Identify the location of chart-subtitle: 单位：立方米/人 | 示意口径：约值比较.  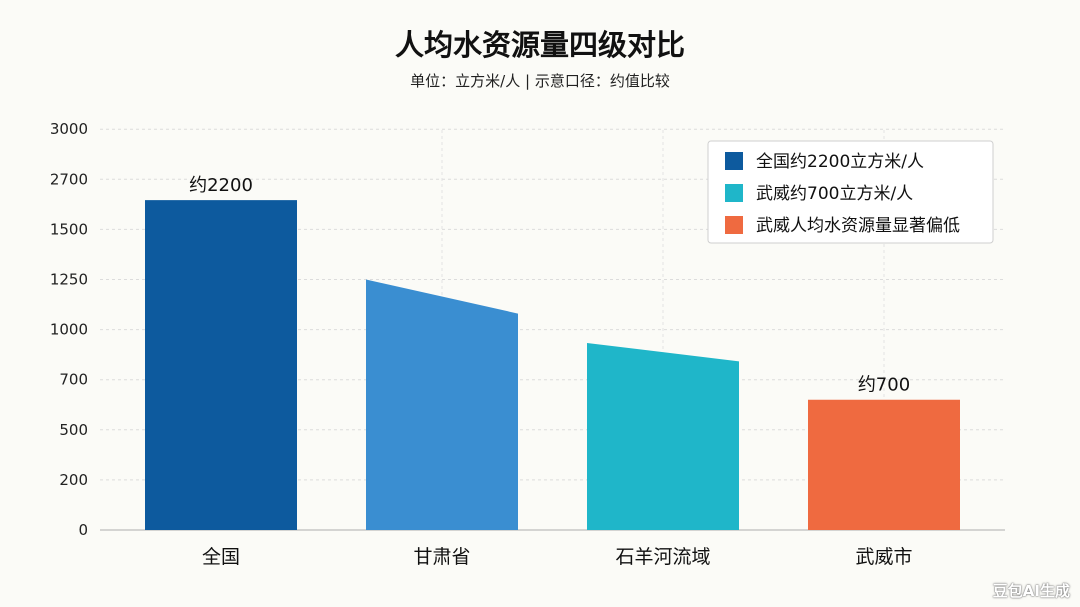
(540, 81).